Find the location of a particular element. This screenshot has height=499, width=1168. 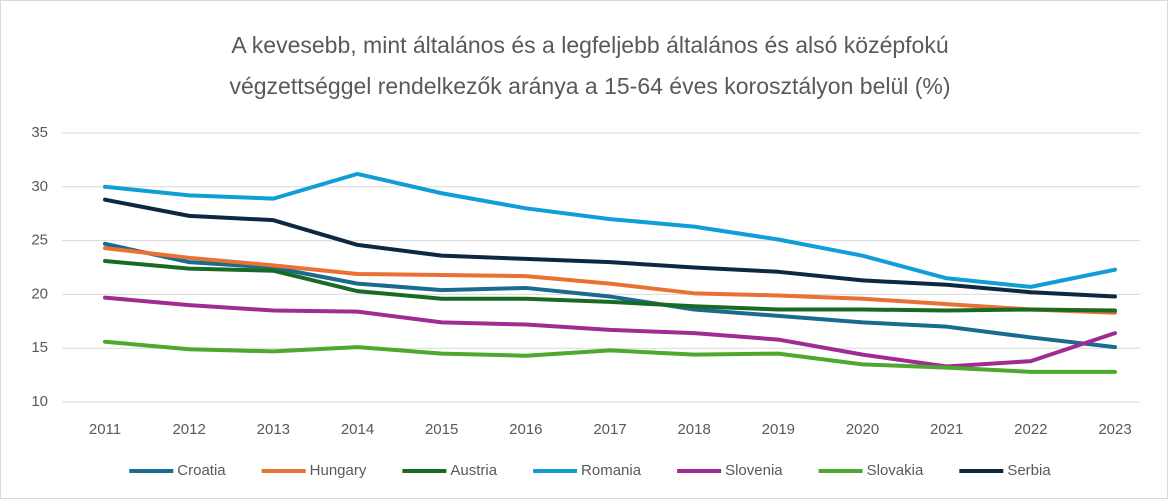

x-tick-label: 2017 is located at coordinates (609, 429).